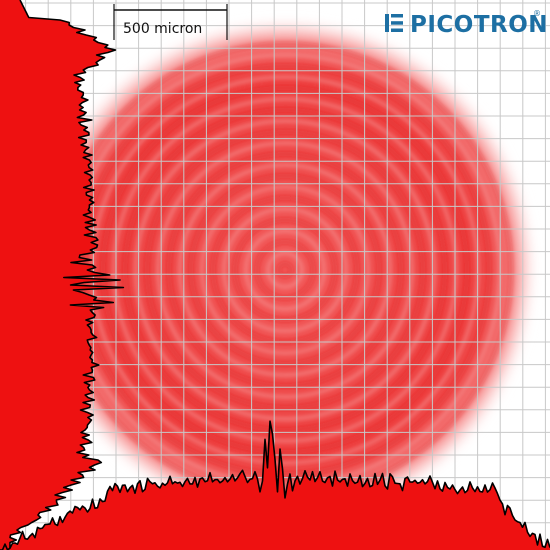 The image size is (550, 550). Describe the element at coordinates (162, 29) in the screenshot. I see `scale-bar-label: 500 micron` at that location.